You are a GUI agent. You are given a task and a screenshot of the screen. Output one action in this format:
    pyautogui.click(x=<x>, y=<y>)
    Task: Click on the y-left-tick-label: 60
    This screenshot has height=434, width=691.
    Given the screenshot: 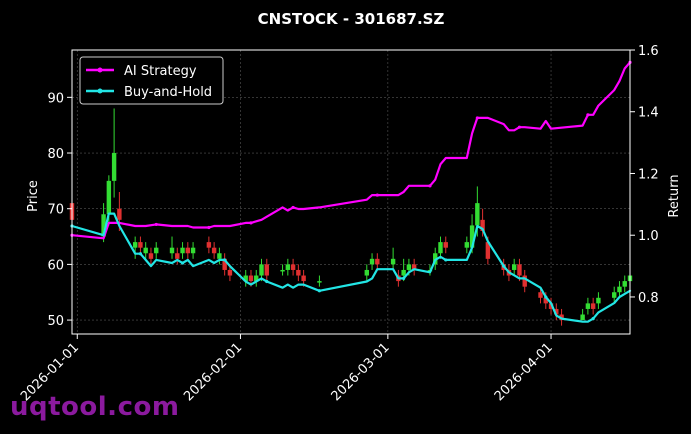 What is the action you would take?
    pyautogui.click(x=55, y=265)
    